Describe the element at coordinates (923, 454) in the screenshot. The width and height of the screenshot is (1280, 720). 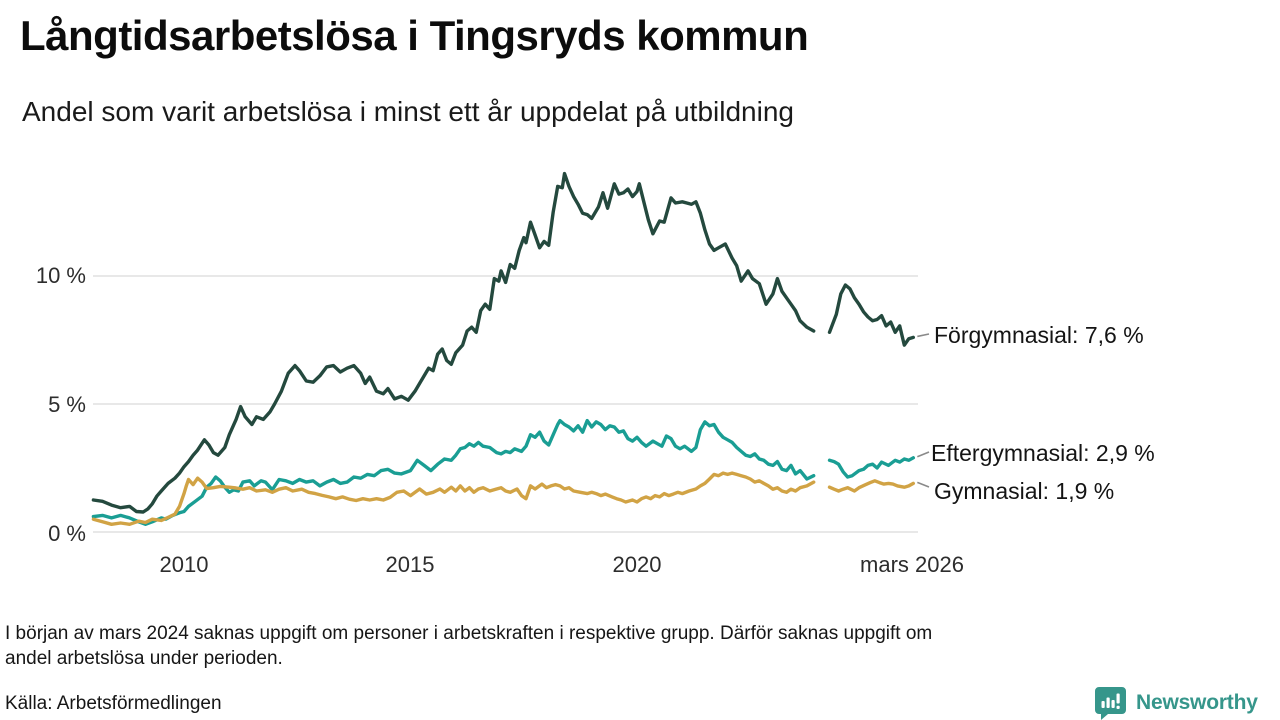
I see `label-connector-eftergymnasial` at that location.